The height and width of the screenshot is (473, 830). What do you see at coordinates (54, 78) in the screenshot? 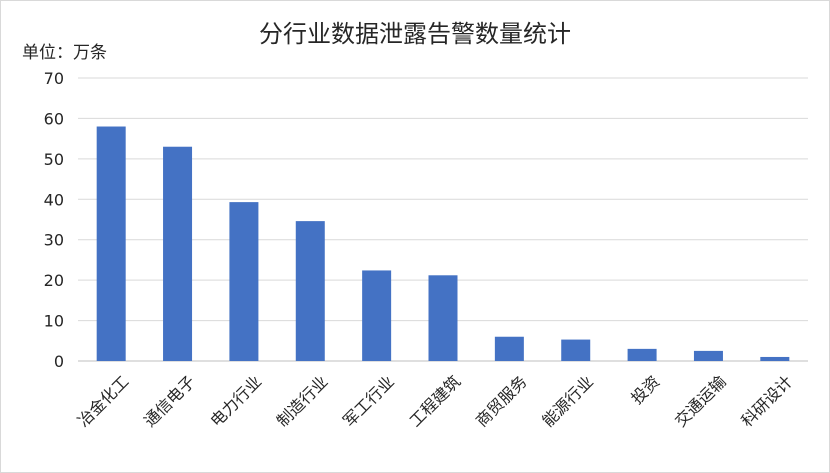
I see `y-tick-label: 70` at bounding box center [54, 78].